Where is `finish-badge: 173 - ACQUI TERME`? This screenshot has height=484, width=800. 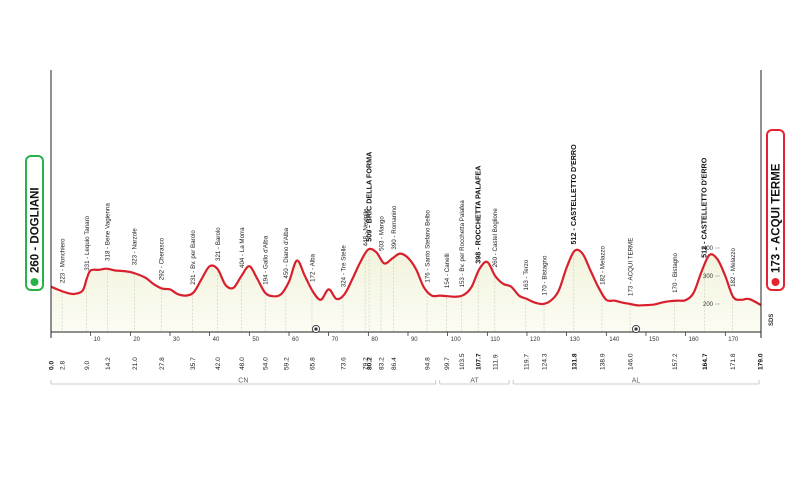 finish-badge: 173 - ACQUI TERME is located at coordinates (775, 210).